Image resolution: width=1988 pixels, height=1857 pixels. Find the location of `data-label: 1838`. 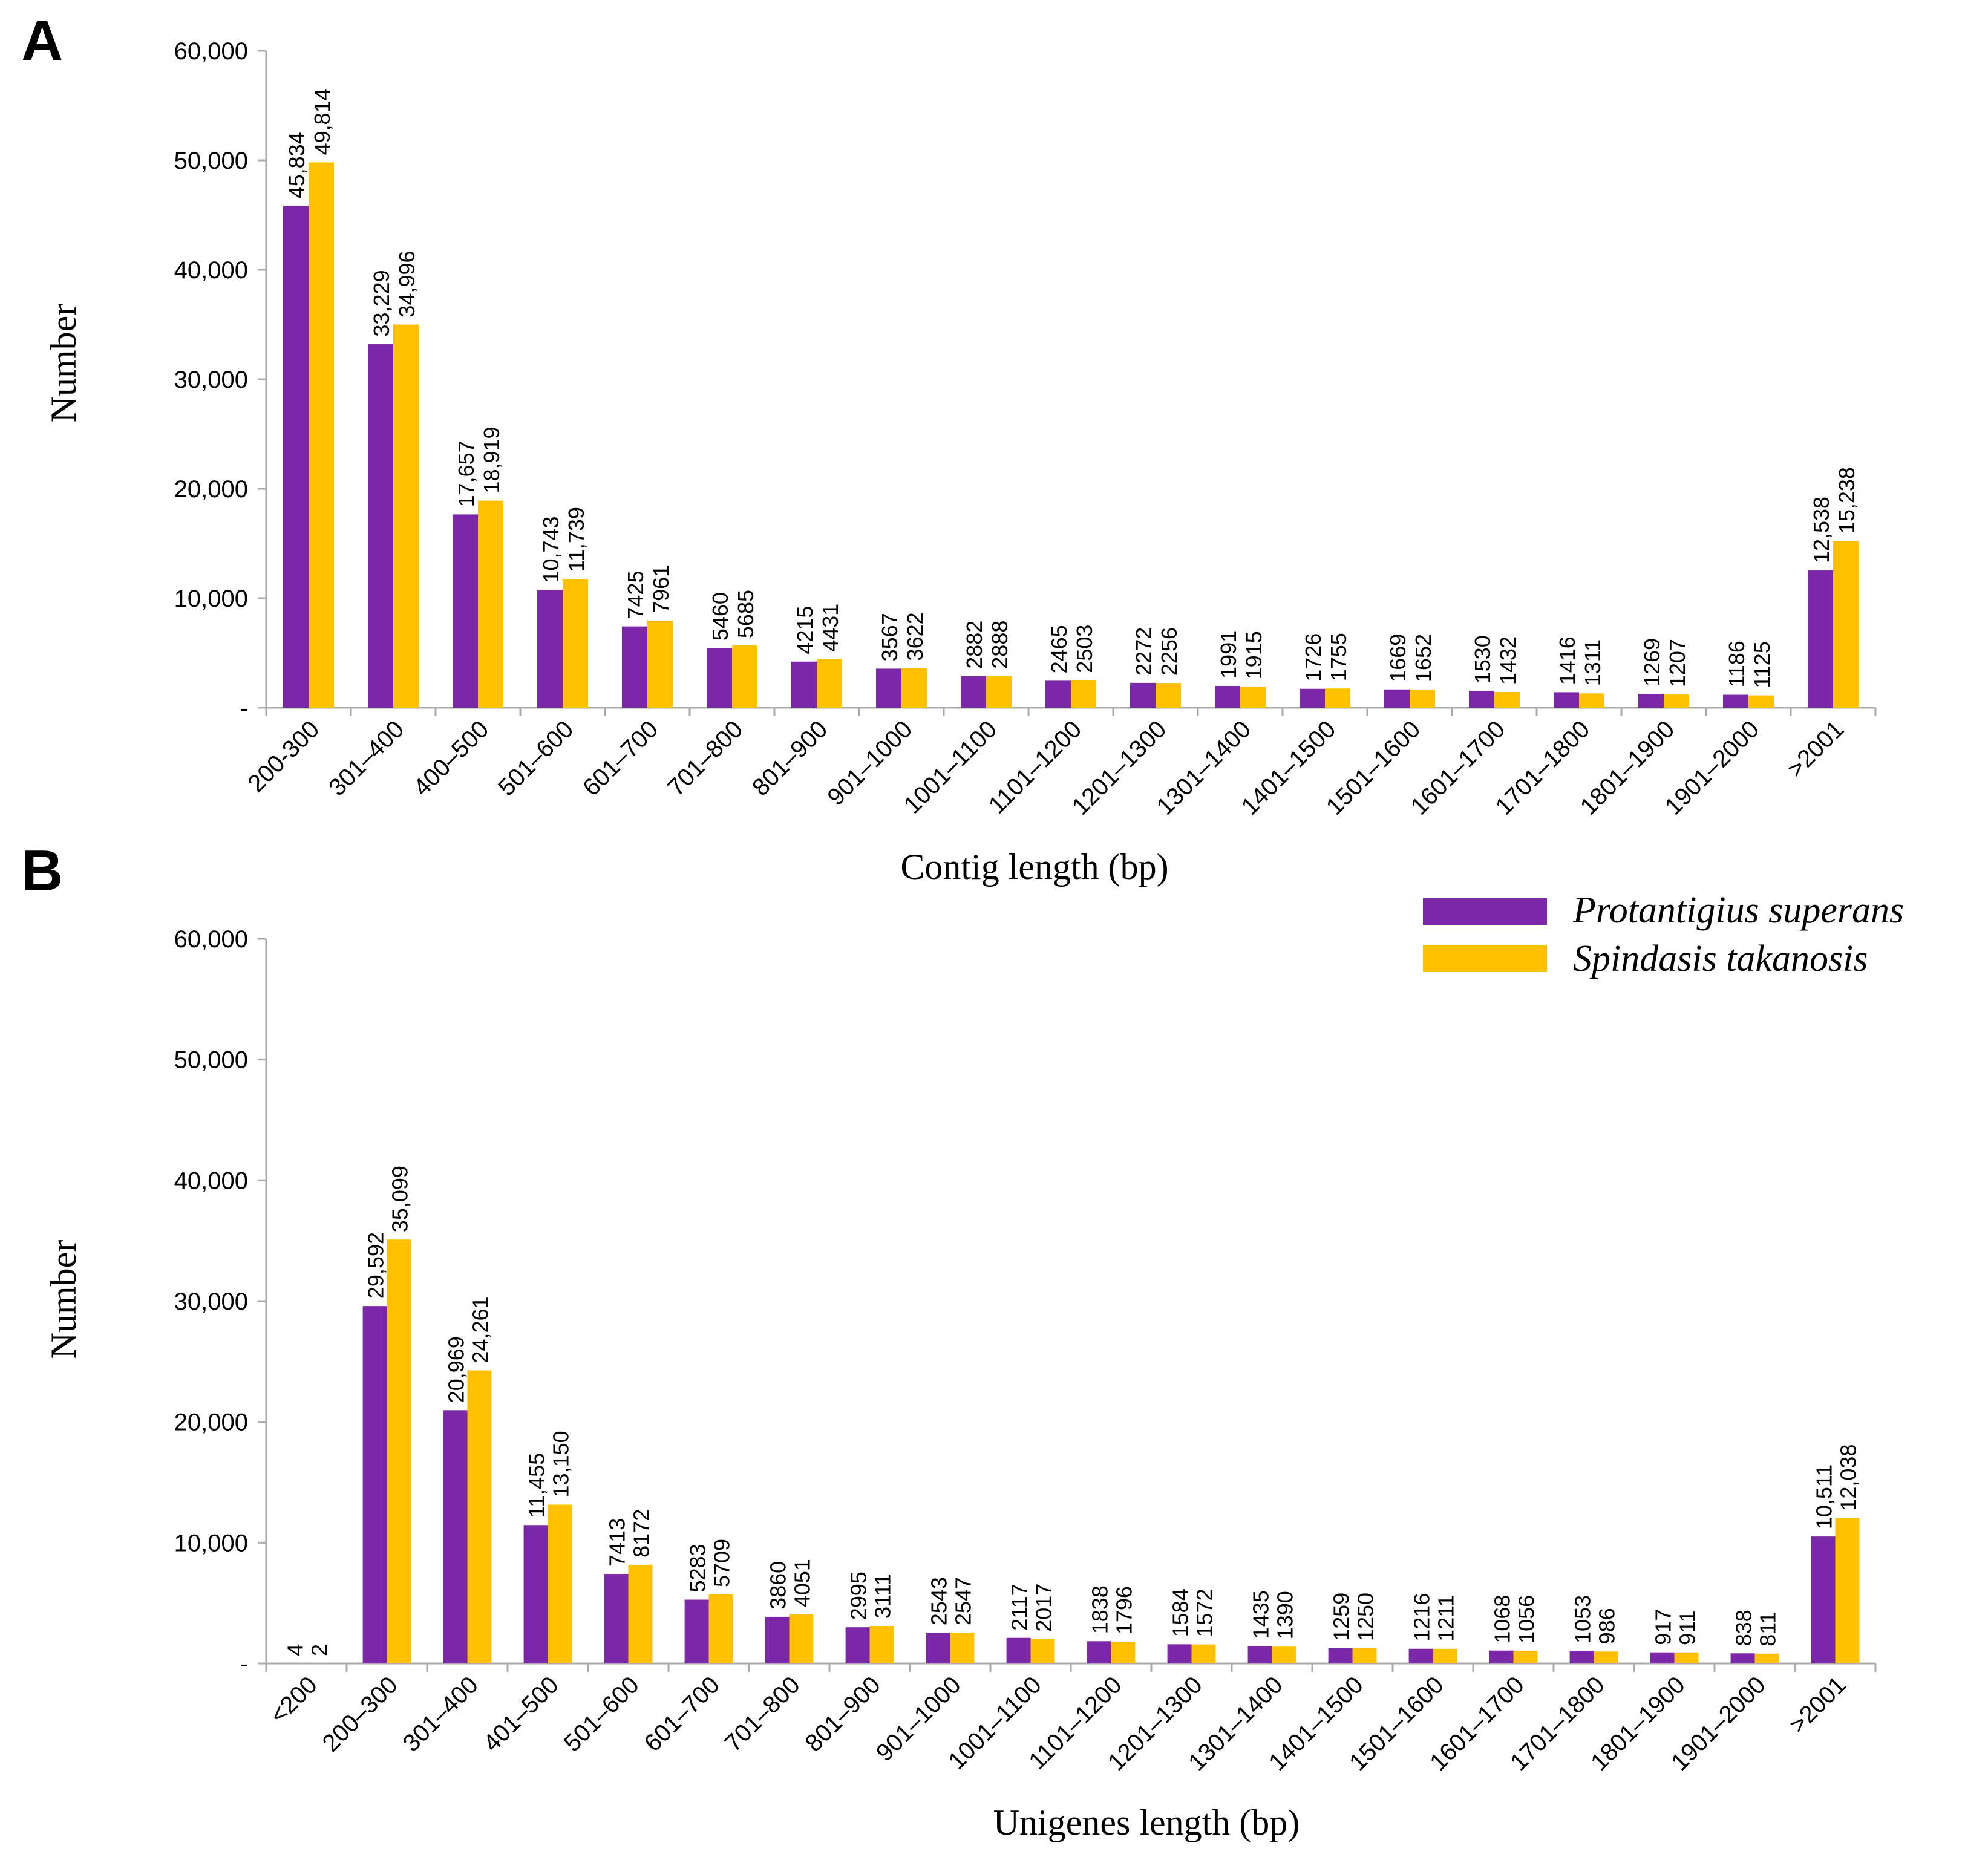

data-label: 1838 is located at coordinates (1100, 1609).